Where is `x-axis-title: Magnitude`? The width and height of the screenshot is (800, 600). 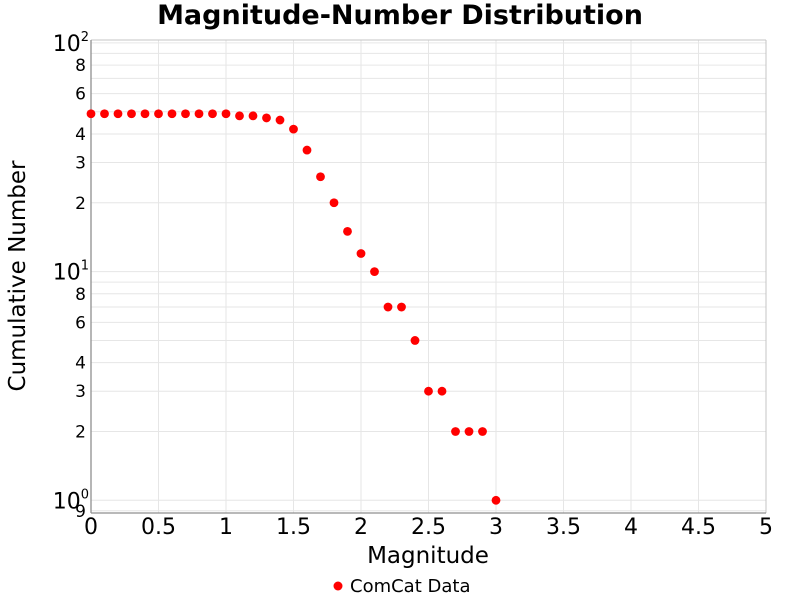
x-axis-title: Magnitude is located at coordinates (428, 556).